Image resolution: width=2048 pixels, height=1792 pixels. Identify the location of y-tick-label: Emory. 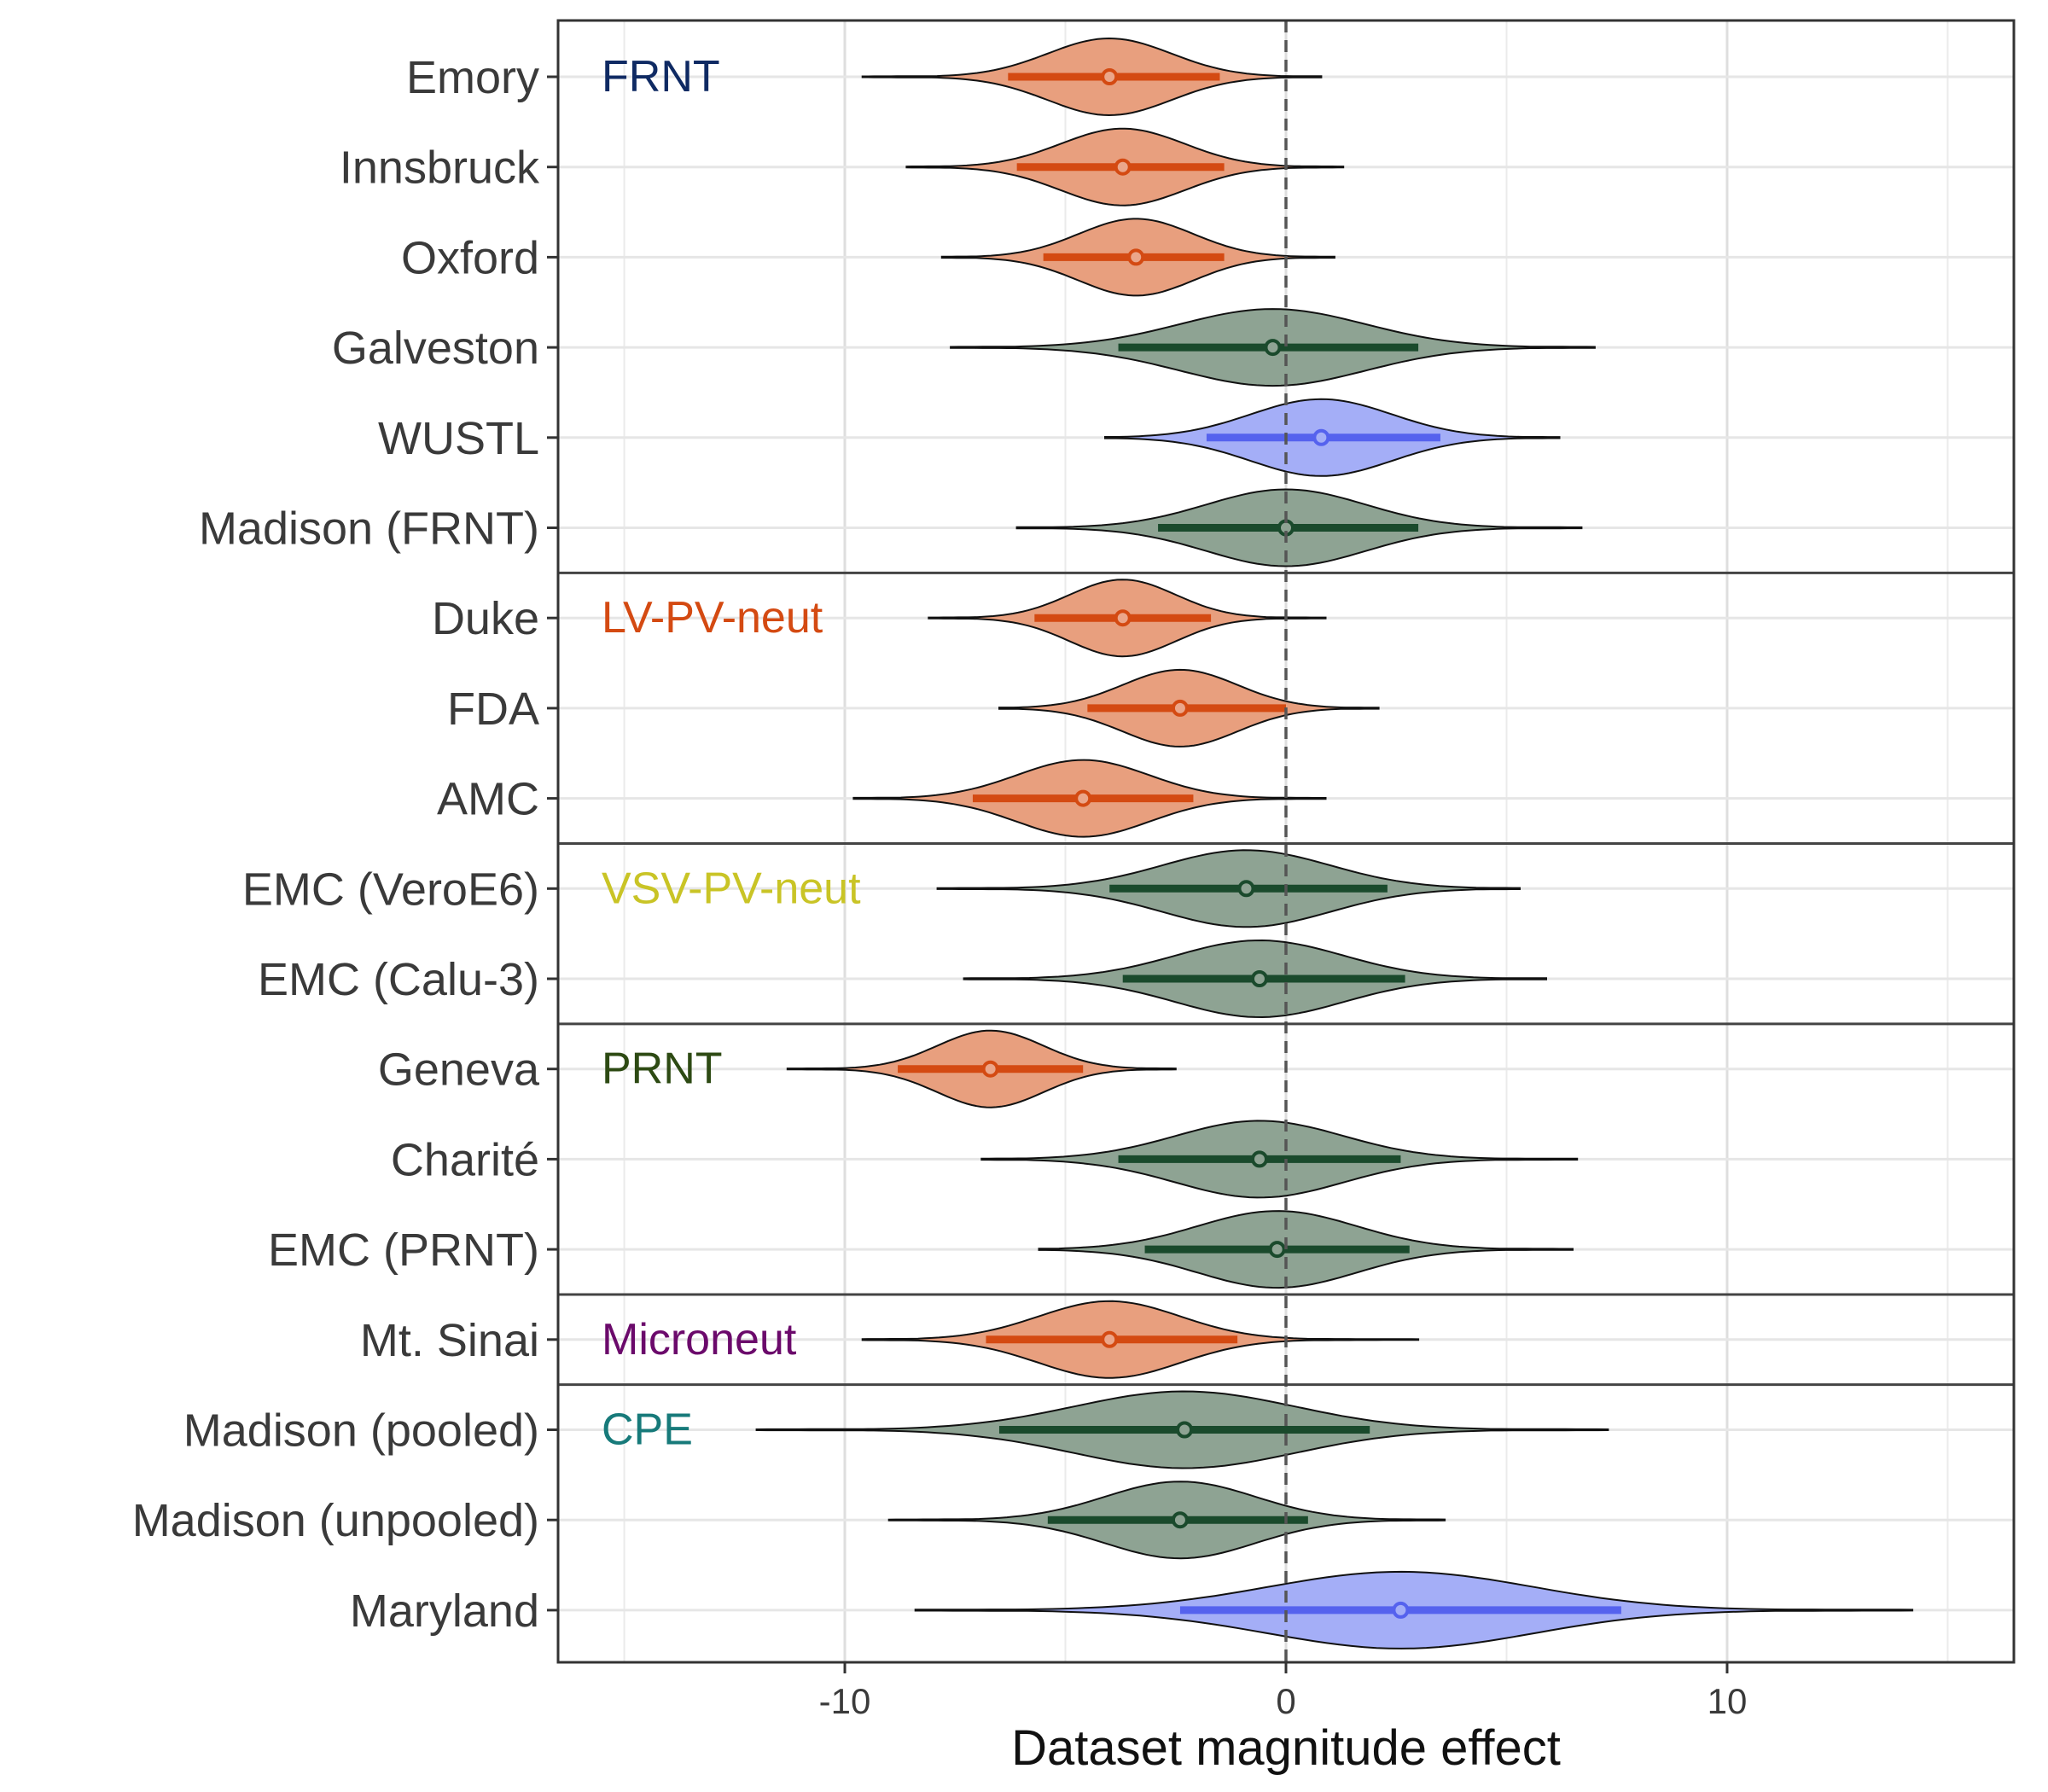
(473, 77).